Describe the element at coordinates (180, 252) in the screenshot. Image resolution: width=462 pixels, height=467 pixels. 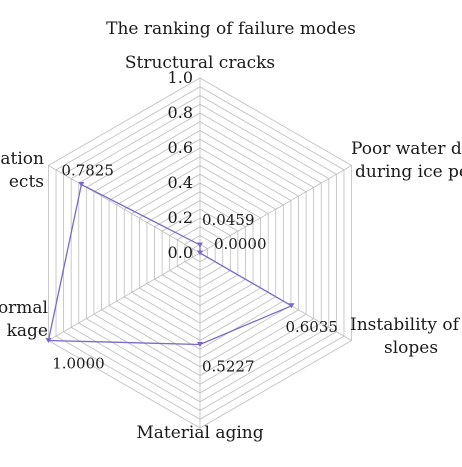
I see `tick-label: 0.0` at that location.